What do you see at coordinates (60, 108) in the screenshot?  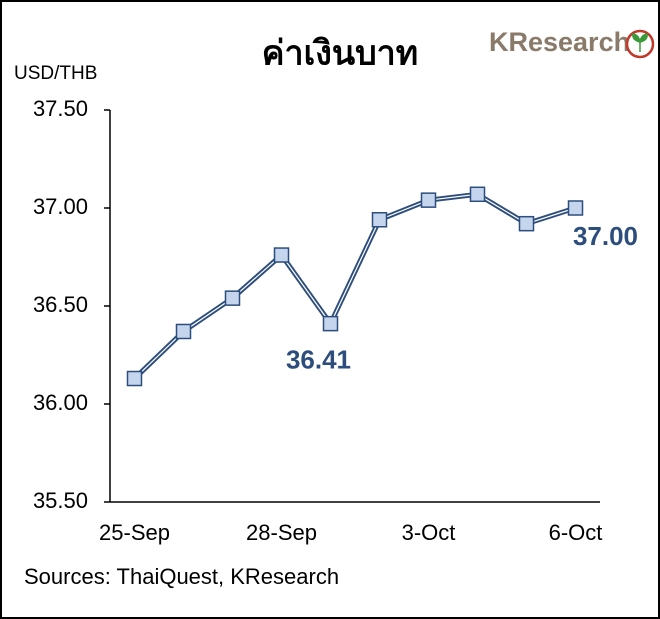 I see `y-tick-label: 37.50` at bounding box center [60, 108].